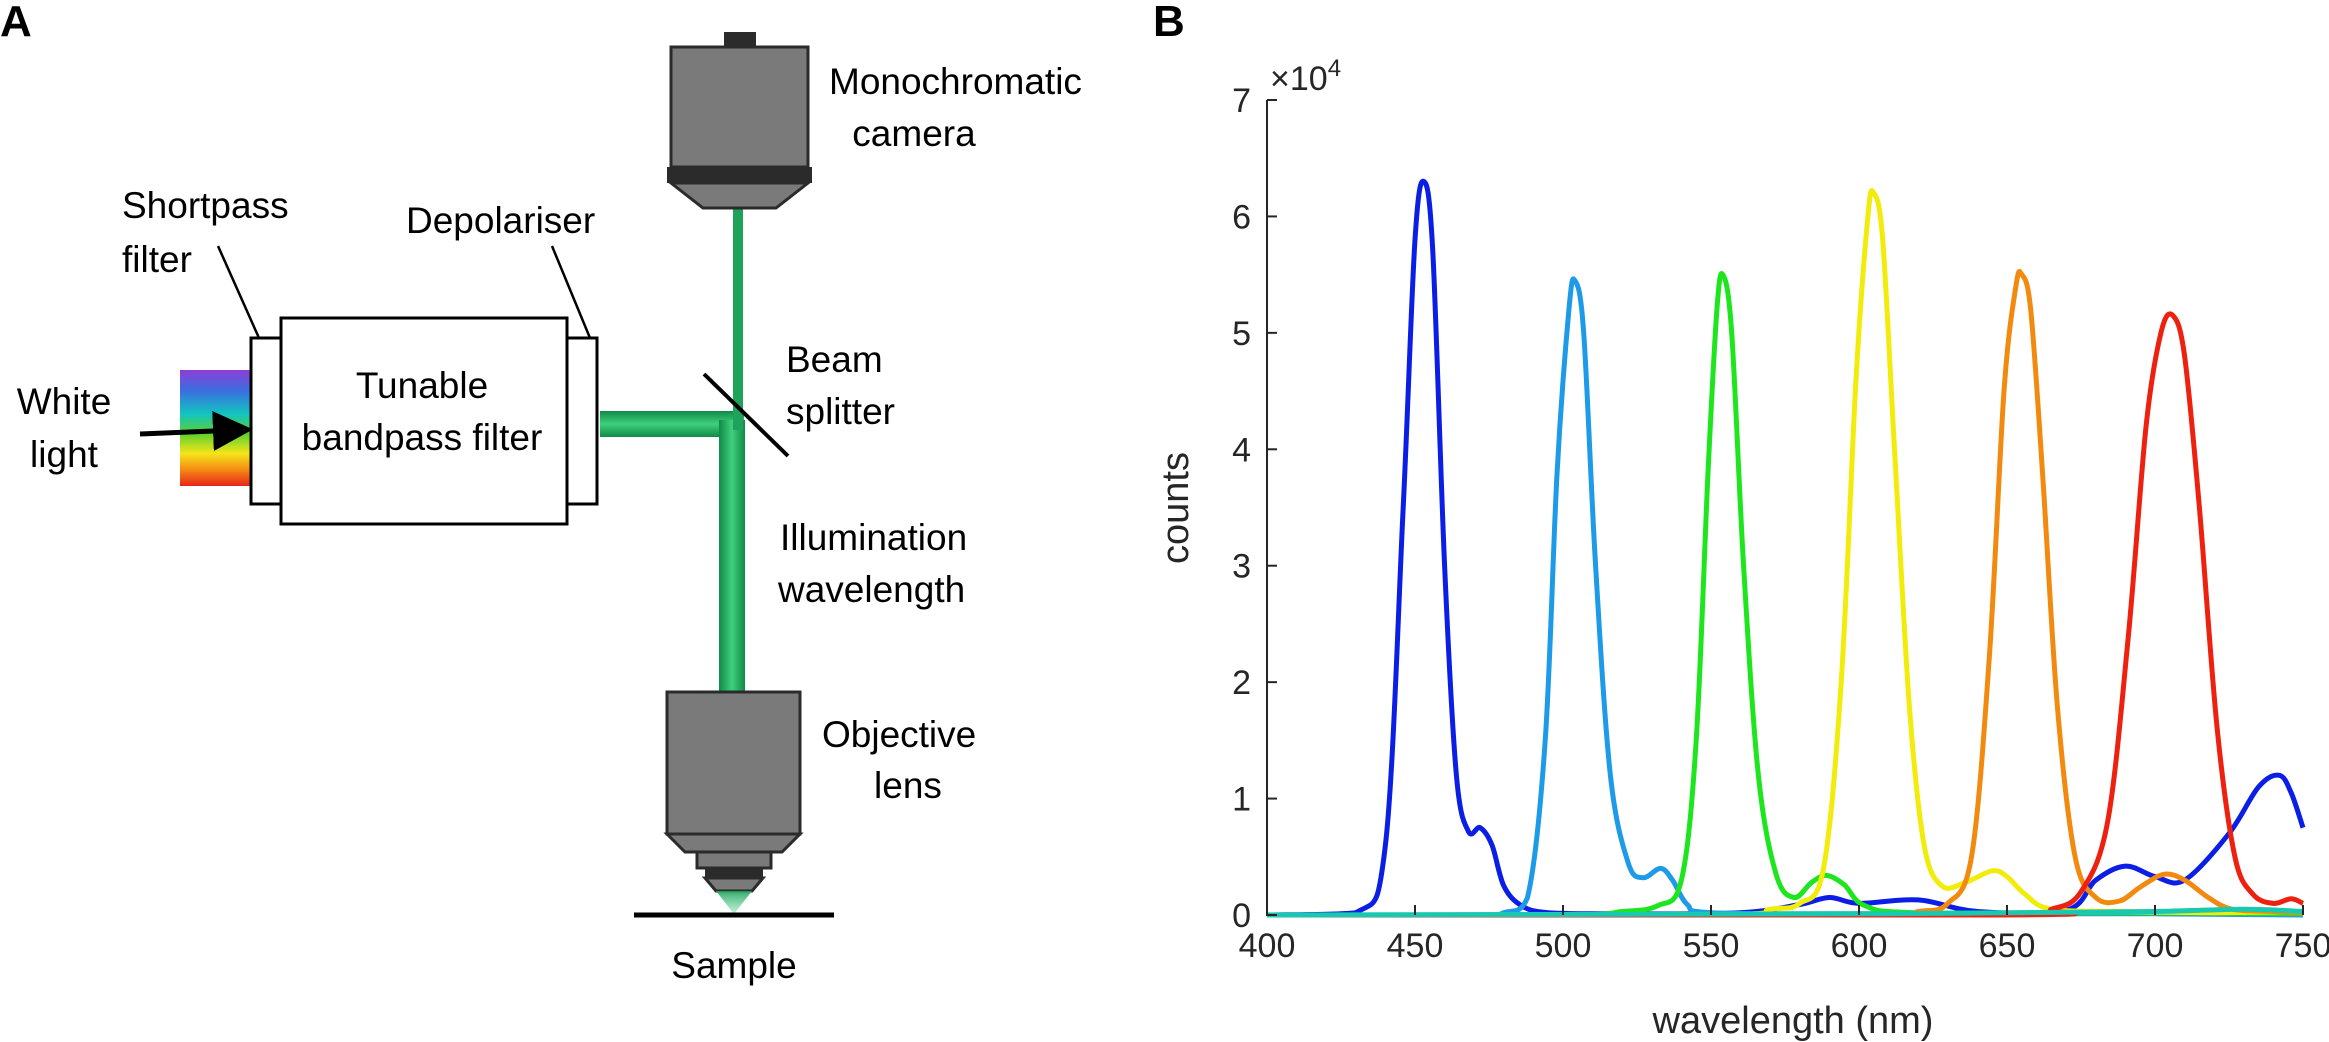  What do you see at coordinates (739, 121) in the screenshot?
I see `monochromatic-camera` at bounding box center [739, 121].